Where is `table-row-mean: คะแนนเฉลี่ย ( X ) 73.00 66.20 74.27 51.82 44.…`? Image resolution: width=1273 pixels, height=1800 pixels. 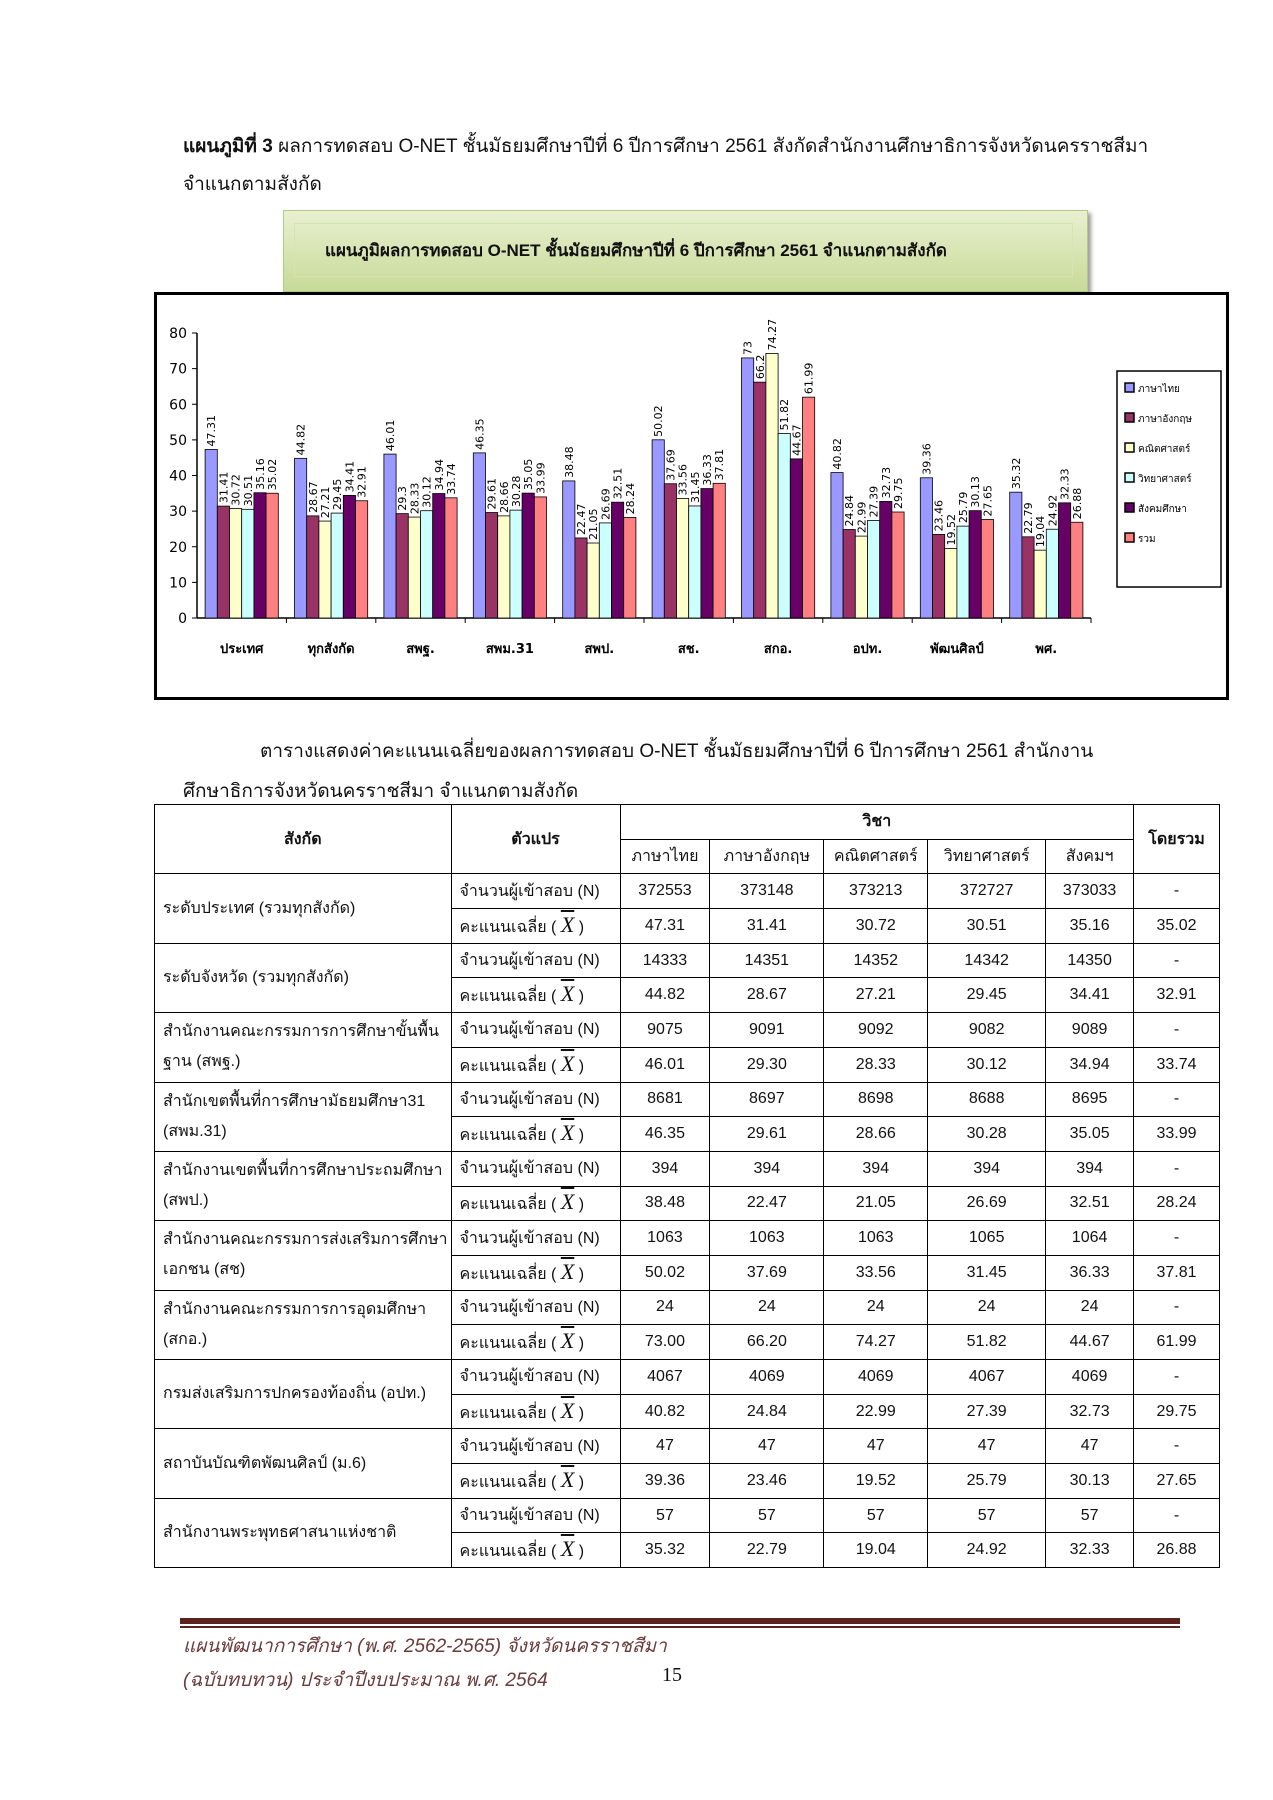 table-row-mean: คะแนนเฉลี่ย ( X ) 73.00 66.20 74.27 51.82 44.… is located at coordinates (687, 1342).